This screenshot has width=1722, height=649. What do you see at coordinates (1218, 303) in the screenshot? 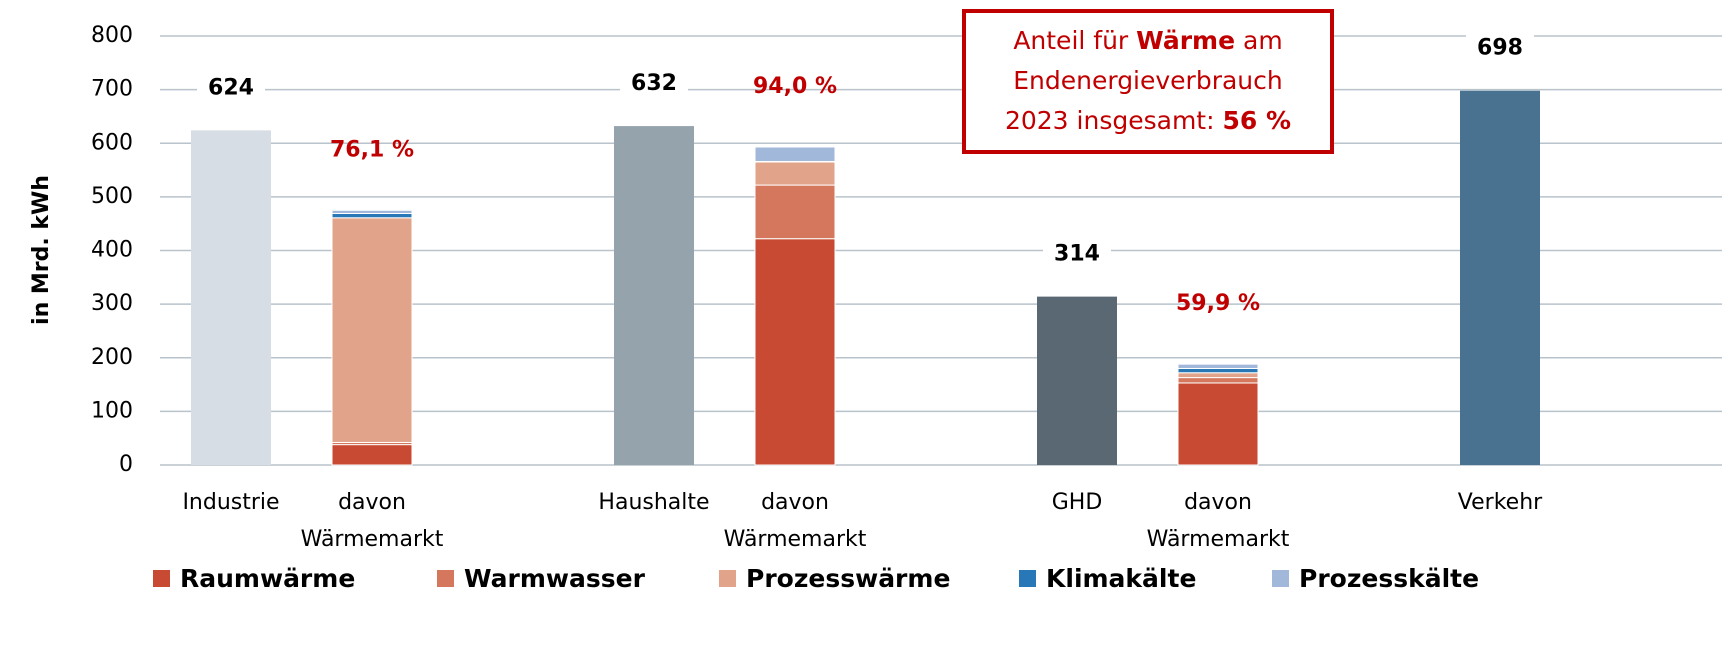
I see `share-label: 59,9 %` at bounding box center [1218, 303].